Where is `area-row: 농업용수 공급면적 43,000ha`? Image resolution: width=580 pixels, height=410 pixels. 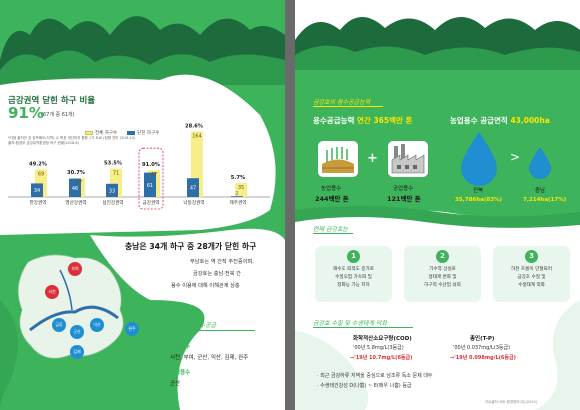 area-row: 농업용수 공급면적 43,000ha is located at coordinates (500, 120).